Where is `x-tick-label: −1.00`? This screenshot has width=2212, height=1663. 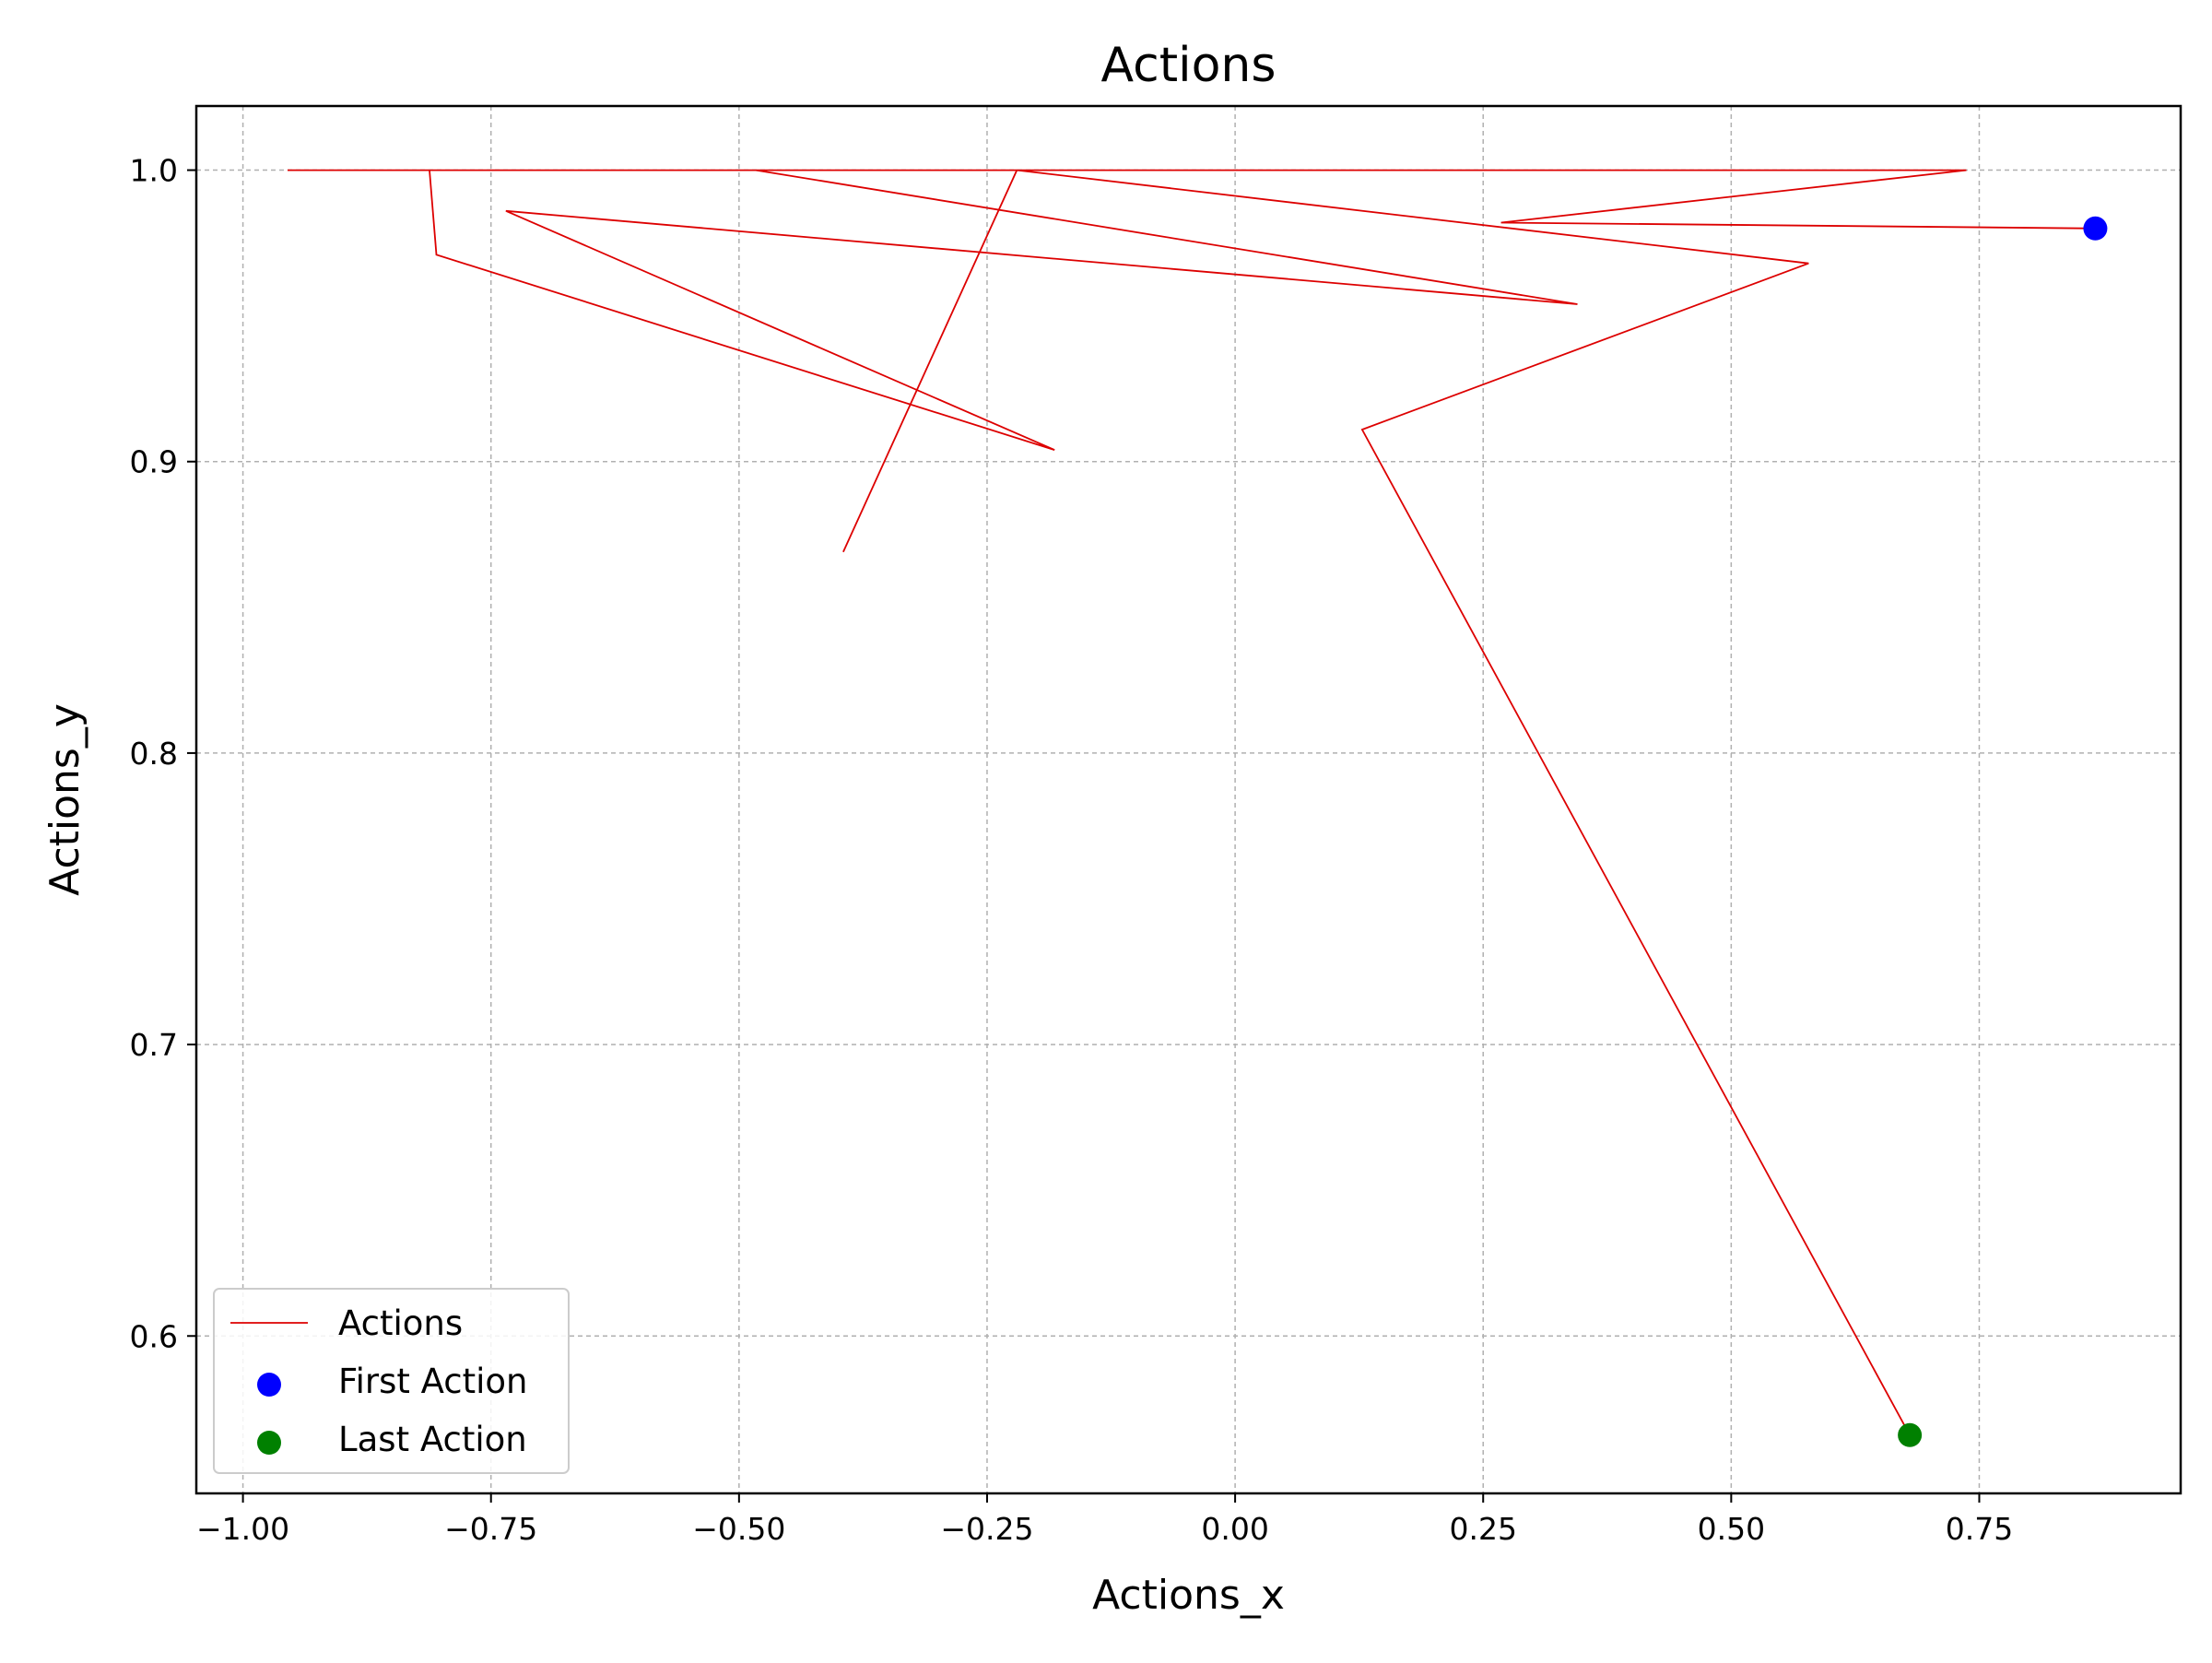
x-tick-label: −1.00 is located at coordinates (242, 1529).